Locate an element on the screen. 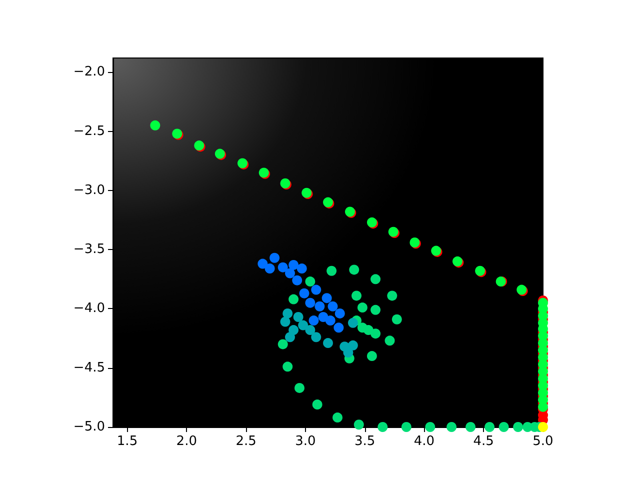  x-tick-label: 4.0 is located at coordinates (424, 441).